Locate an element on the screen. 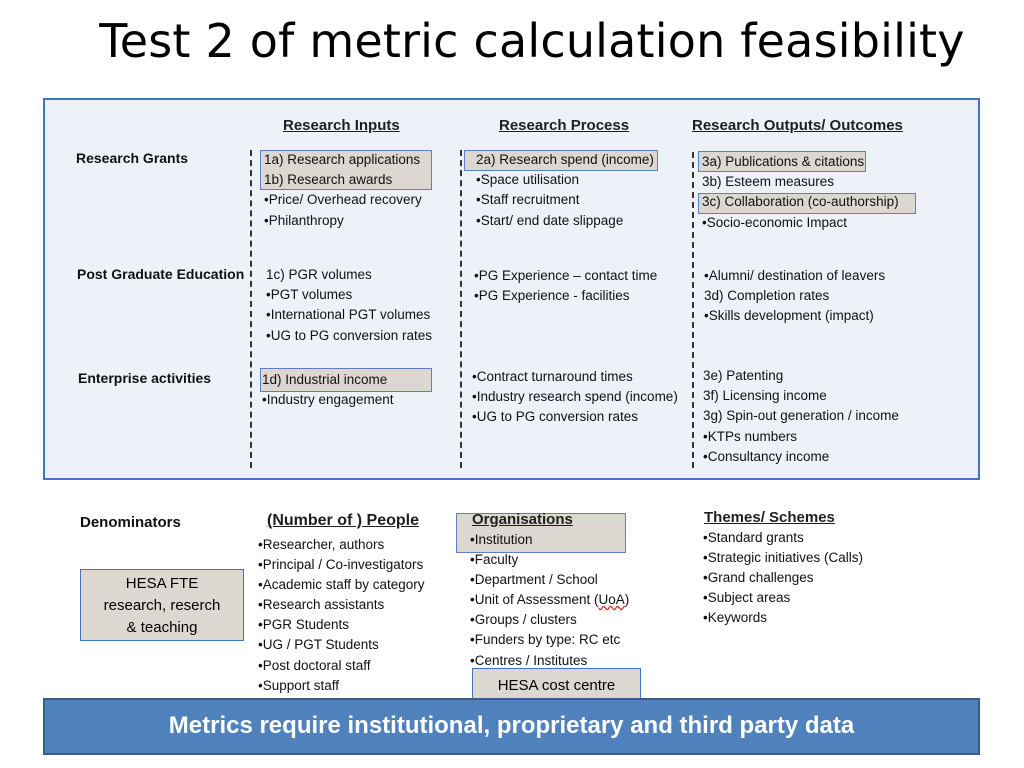 Image resolution: width=1024 pixels, height=768 pixels. list-item: •PG Experience - facilities is located at coordinates (552, 296).